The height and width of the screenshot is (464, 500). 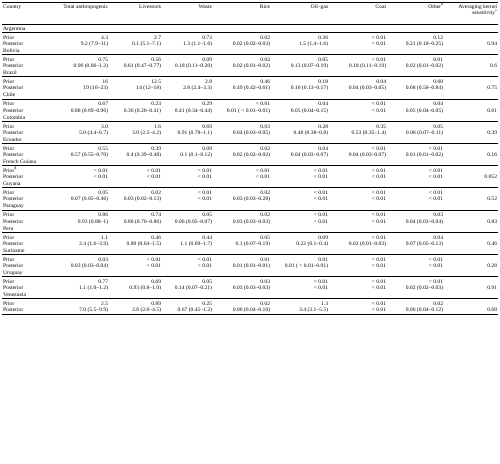 What do you see at coordinates (300, 311) in the screenshot?
I see `posterior-value-cell: 3.4 (3.1–5.5)` at bounding box center [300, 311].